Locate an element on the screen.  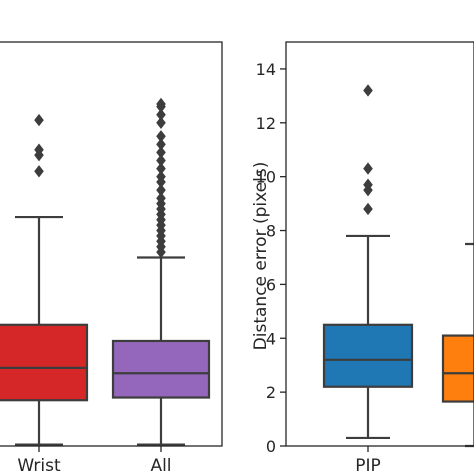
y-tick-label: 6 is located at coordinates (271, 284).